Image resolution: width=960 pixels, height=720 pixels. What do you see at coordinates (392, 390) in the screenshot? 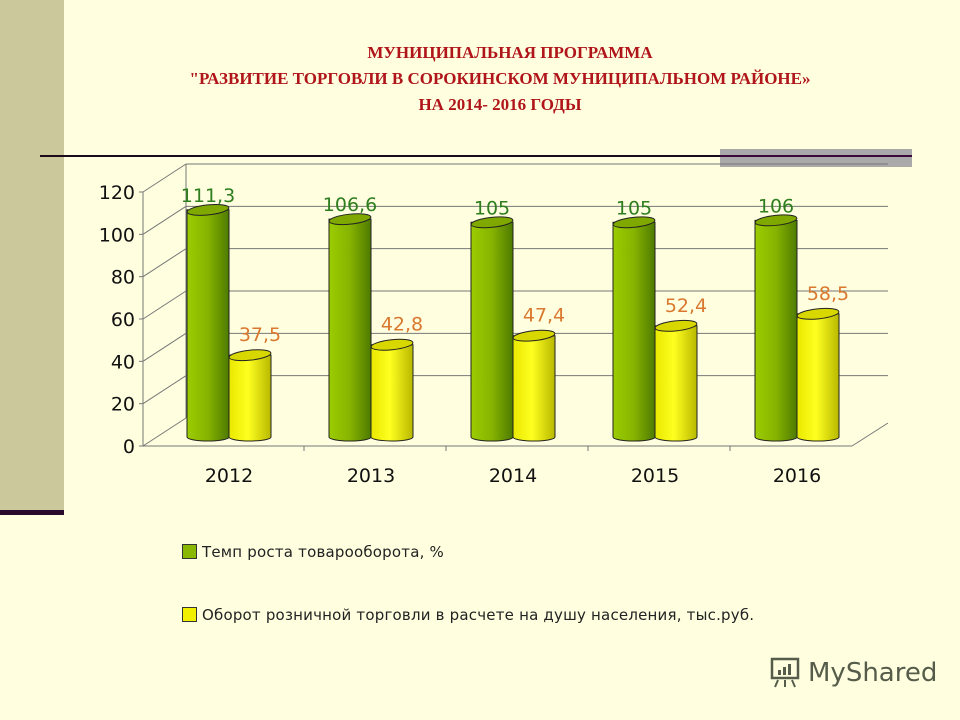
I see `bar-2013-series2` at bounding box center [392, 390].